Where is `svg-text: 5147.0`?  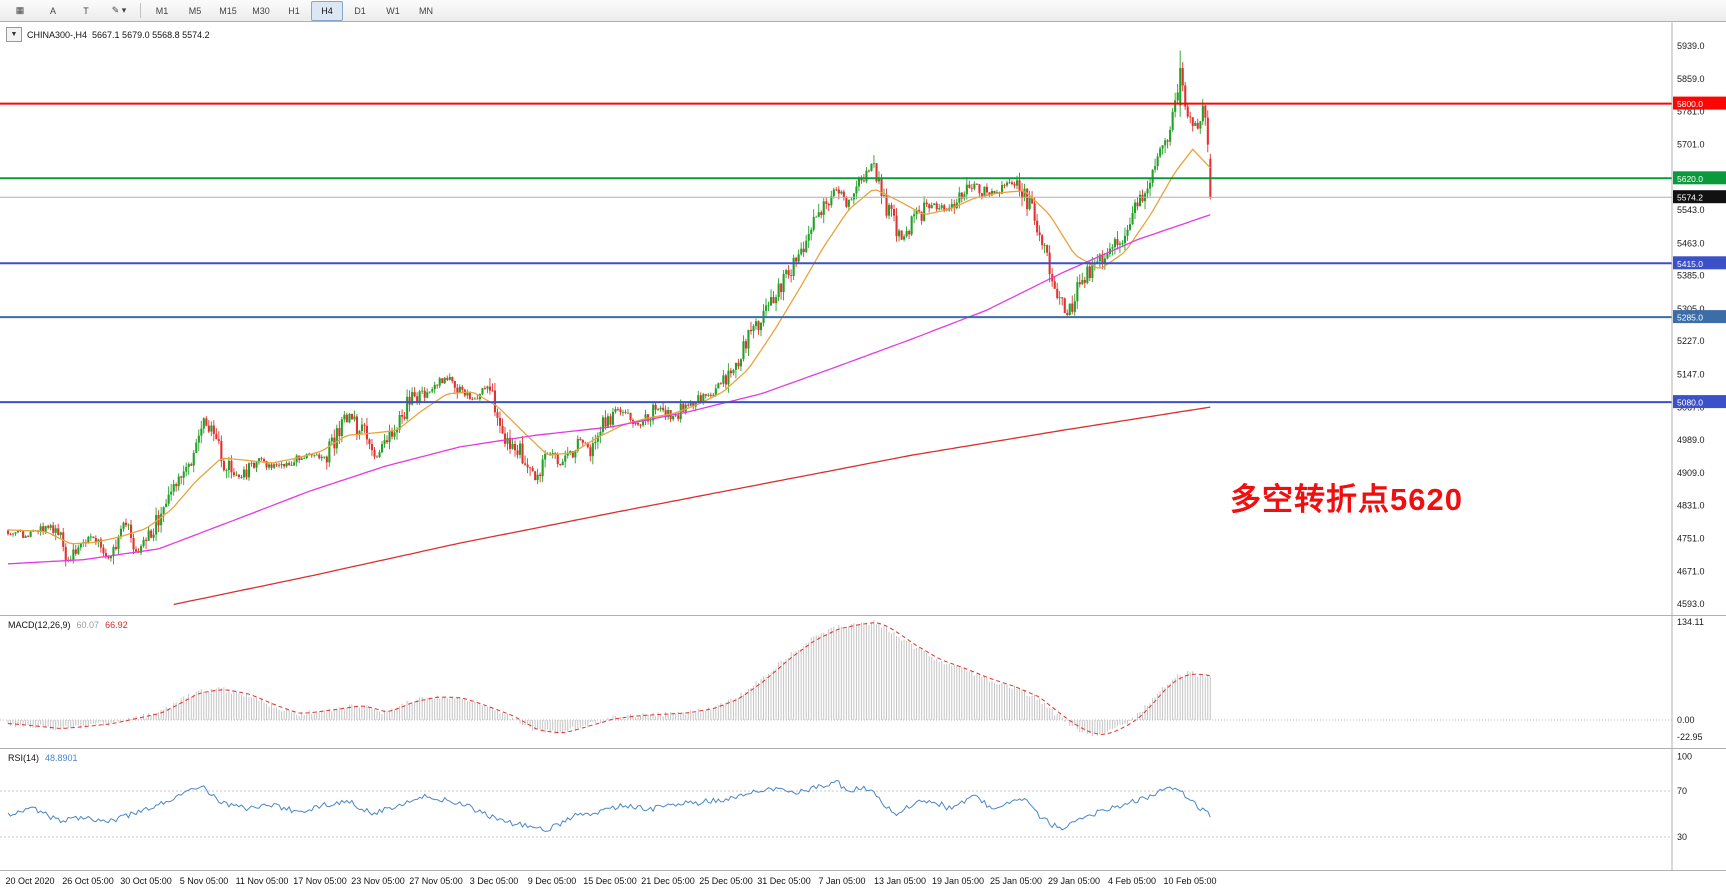
svg-text: 5147.0 is located at coordinates (1691, 374).